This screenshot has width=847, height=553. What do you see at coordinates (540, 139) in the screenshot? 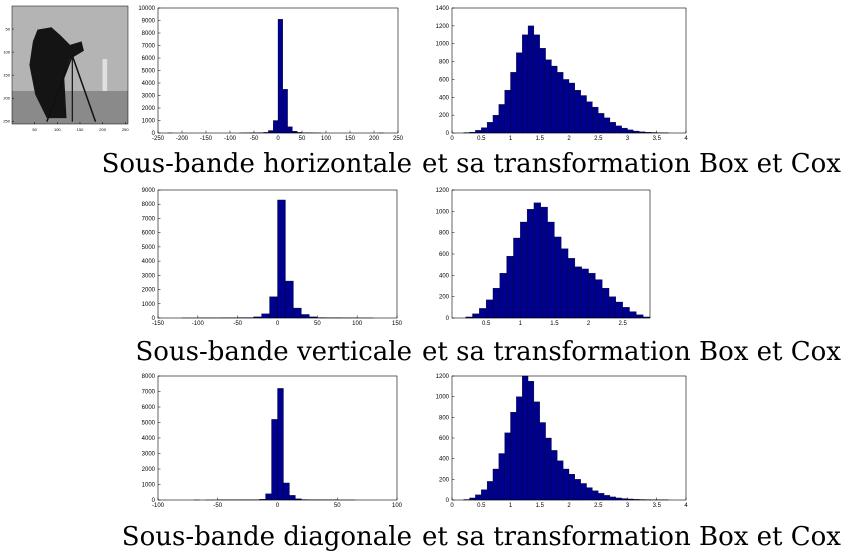
I see `x-tick-label: 1.5` at bounding box center [540, 139].